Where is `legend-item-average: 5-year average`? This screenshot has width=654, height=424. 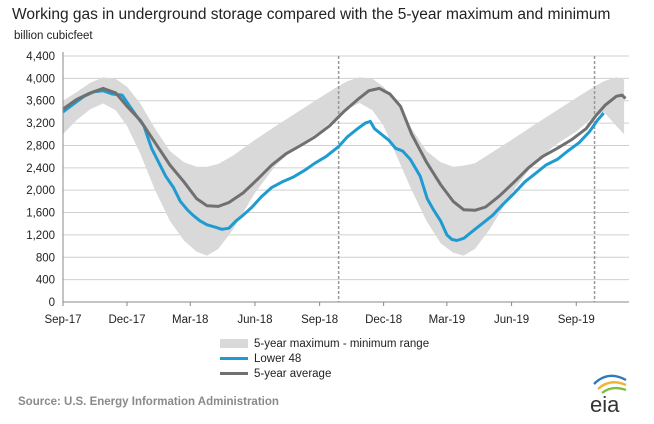 legend-item-average: 5-year average is located at coordinates (324, 373).